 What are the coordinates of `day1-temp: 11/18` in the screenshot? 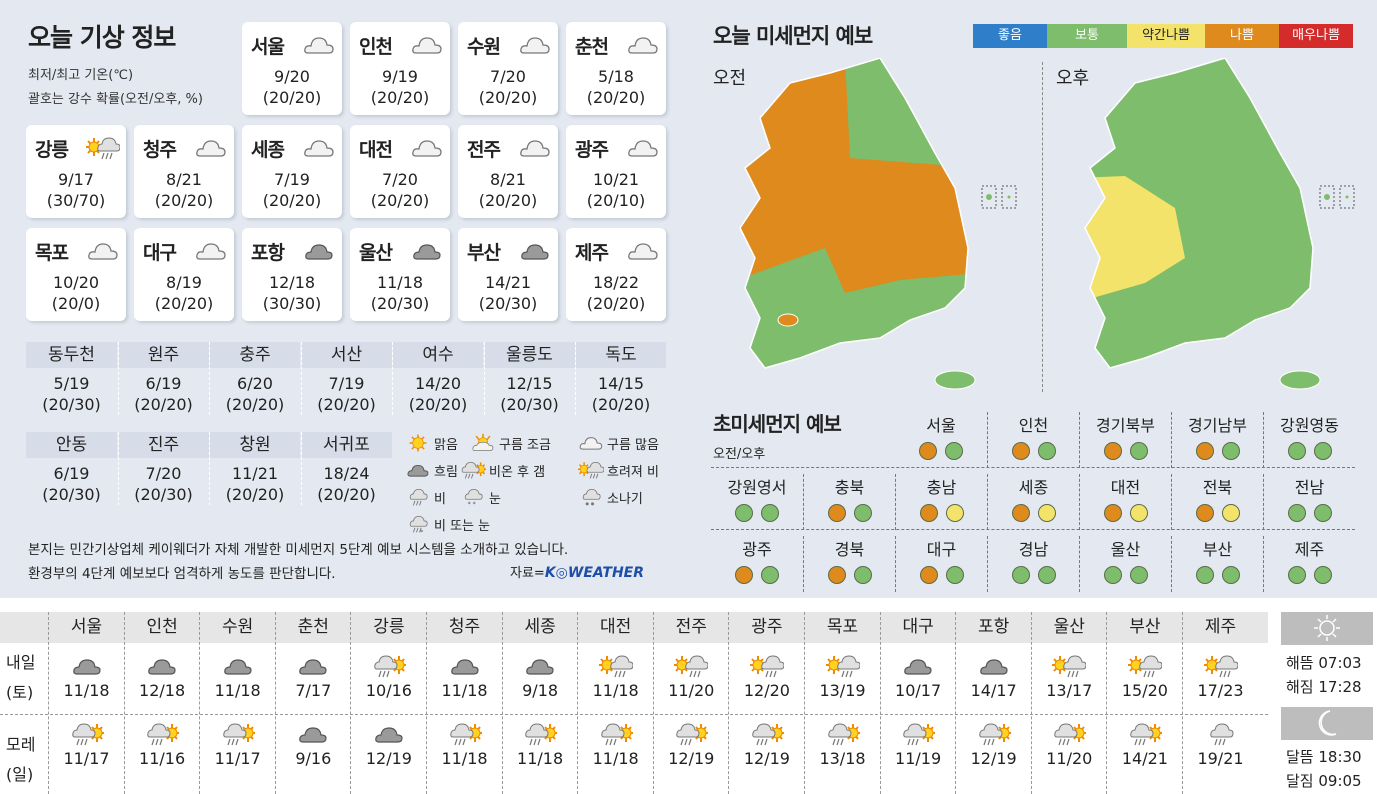 It's located at (615, 690).